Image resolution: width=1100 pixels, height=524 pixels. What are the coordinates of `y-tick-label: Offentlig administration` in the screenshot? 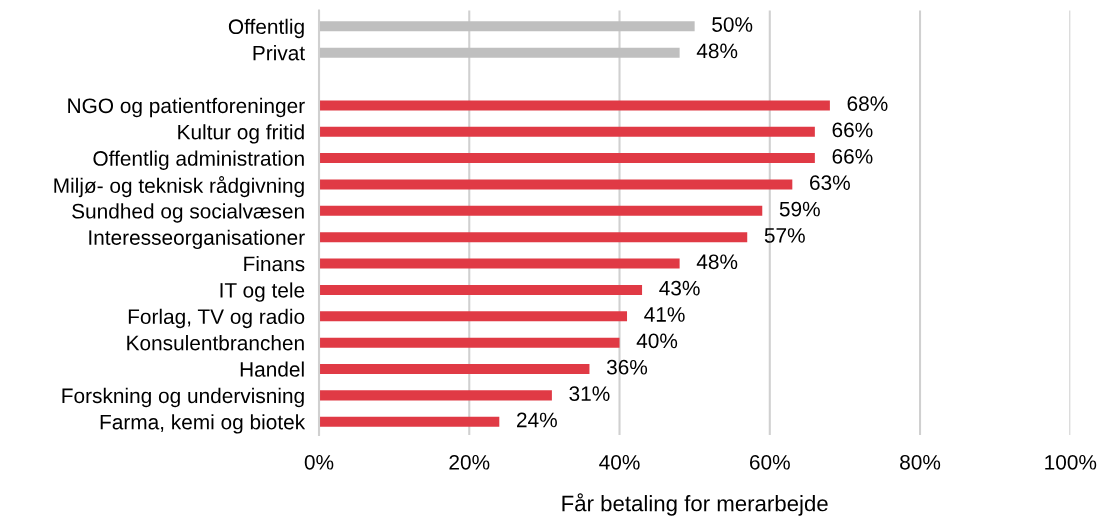 It's located at (198, 160).